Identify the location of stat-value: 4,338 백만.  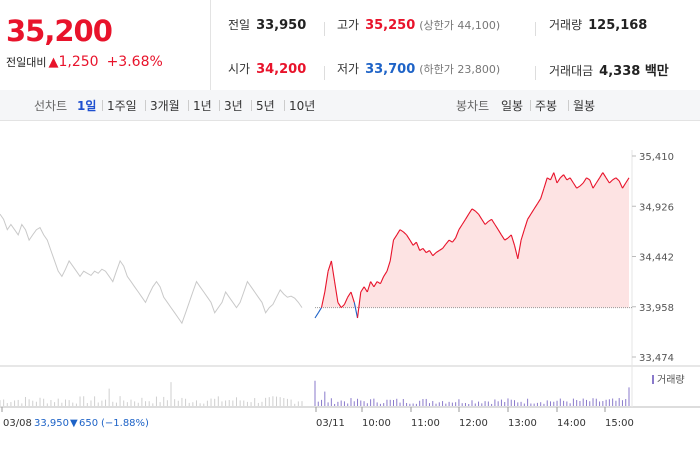
(634, 71).